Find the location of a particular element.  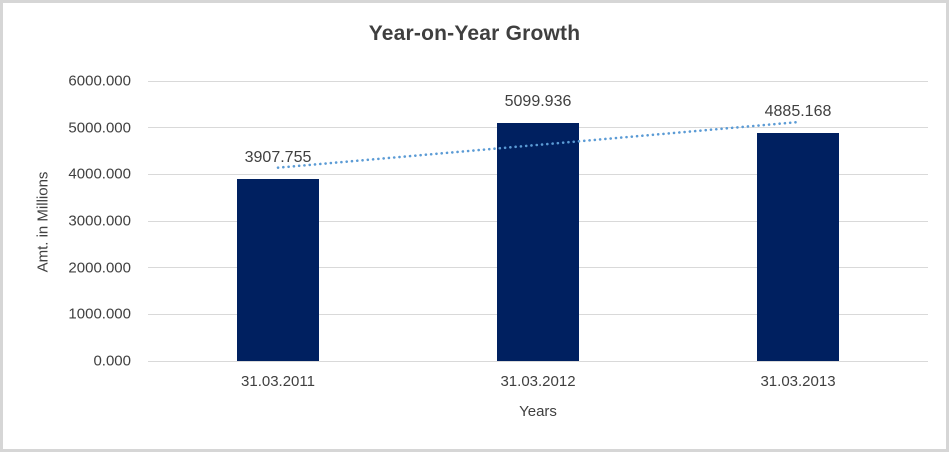

x-axis-line is located at coordinates (538, 361).